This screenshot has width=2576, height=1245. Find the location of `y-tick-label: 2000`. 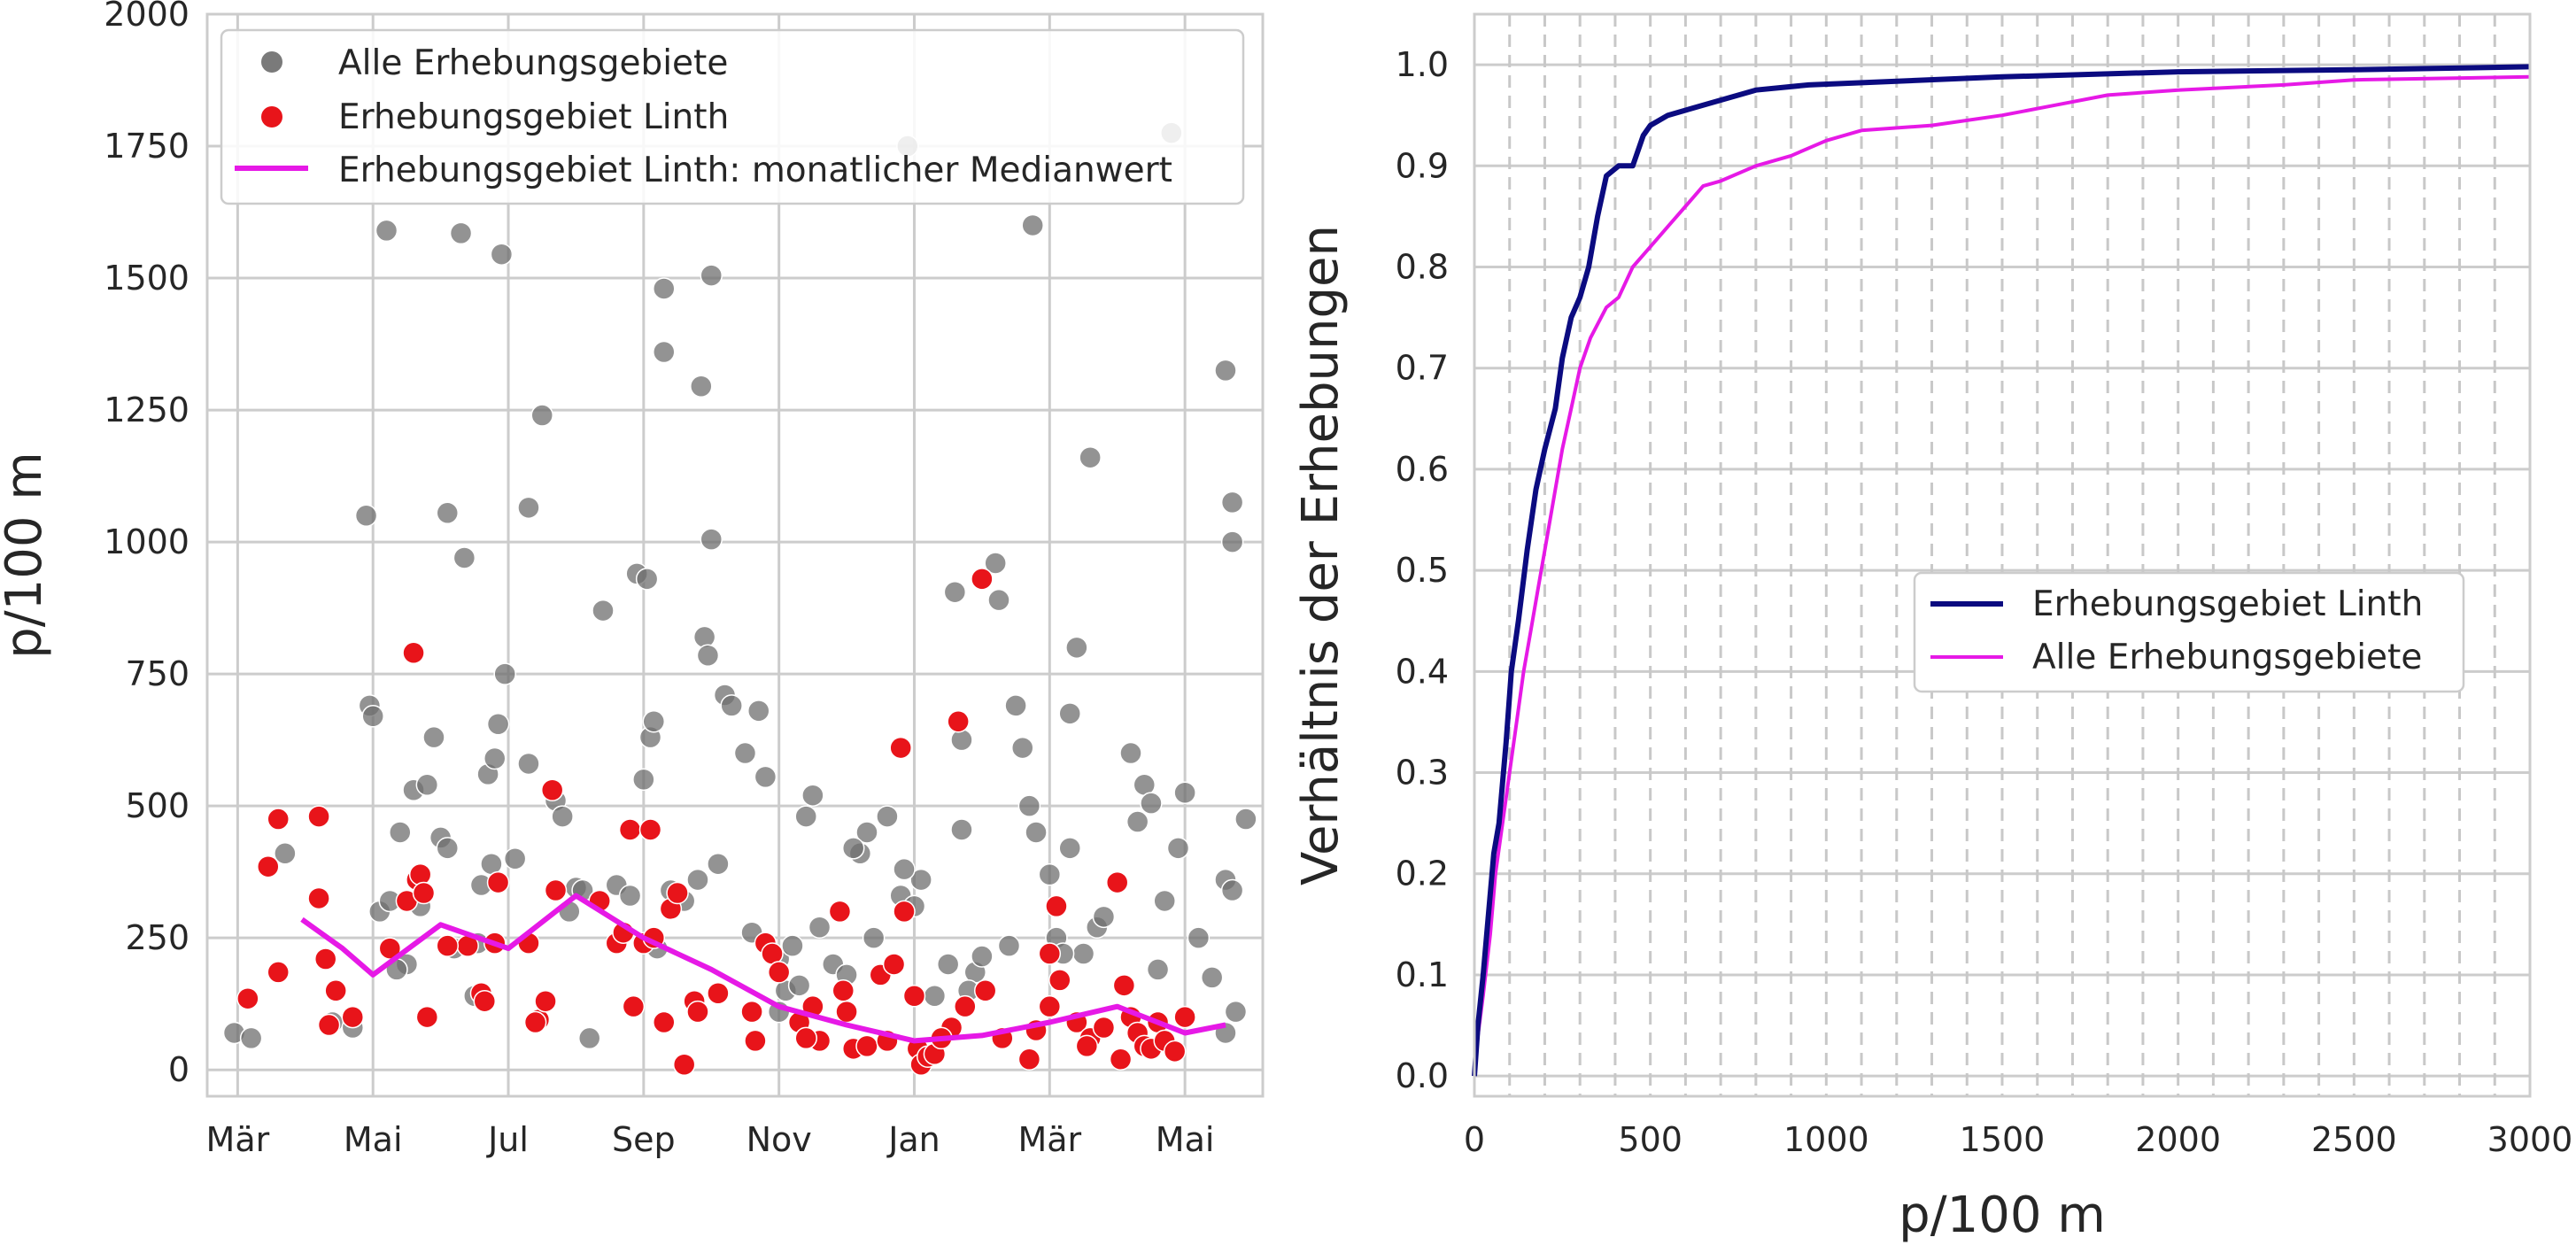

y-tick-label: 2000 is located at coordinates (147, 17).